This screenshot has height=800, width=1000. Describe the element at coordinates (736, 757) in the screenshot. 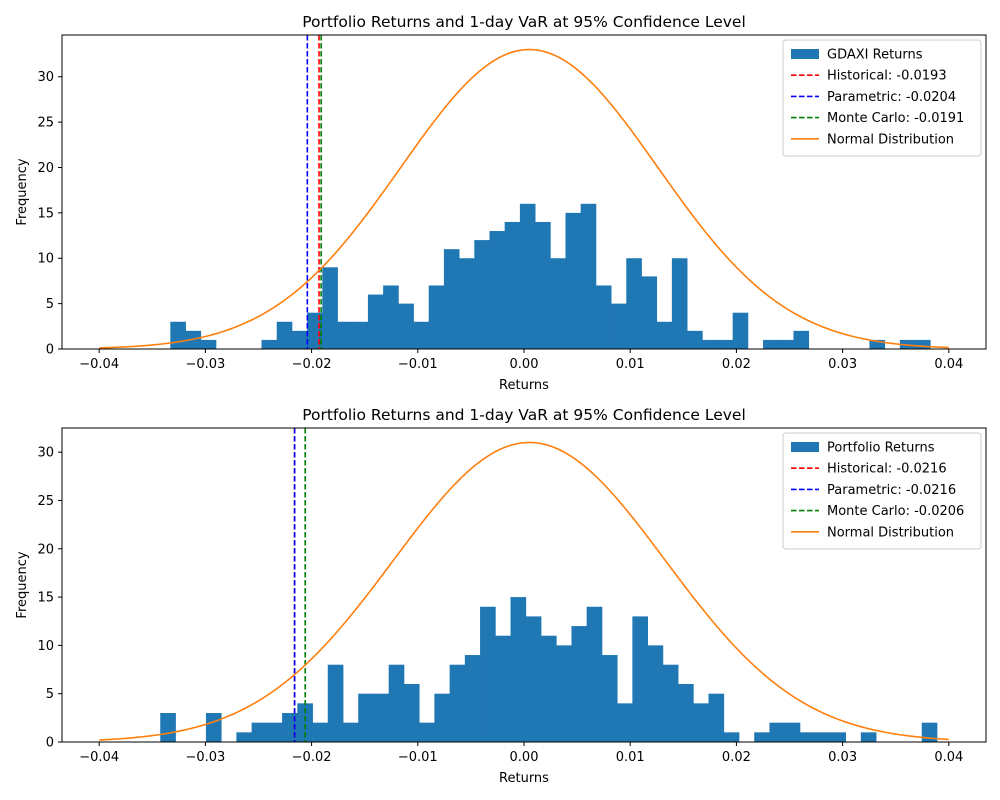

I see `x-tick-label: 0.02` at that location.